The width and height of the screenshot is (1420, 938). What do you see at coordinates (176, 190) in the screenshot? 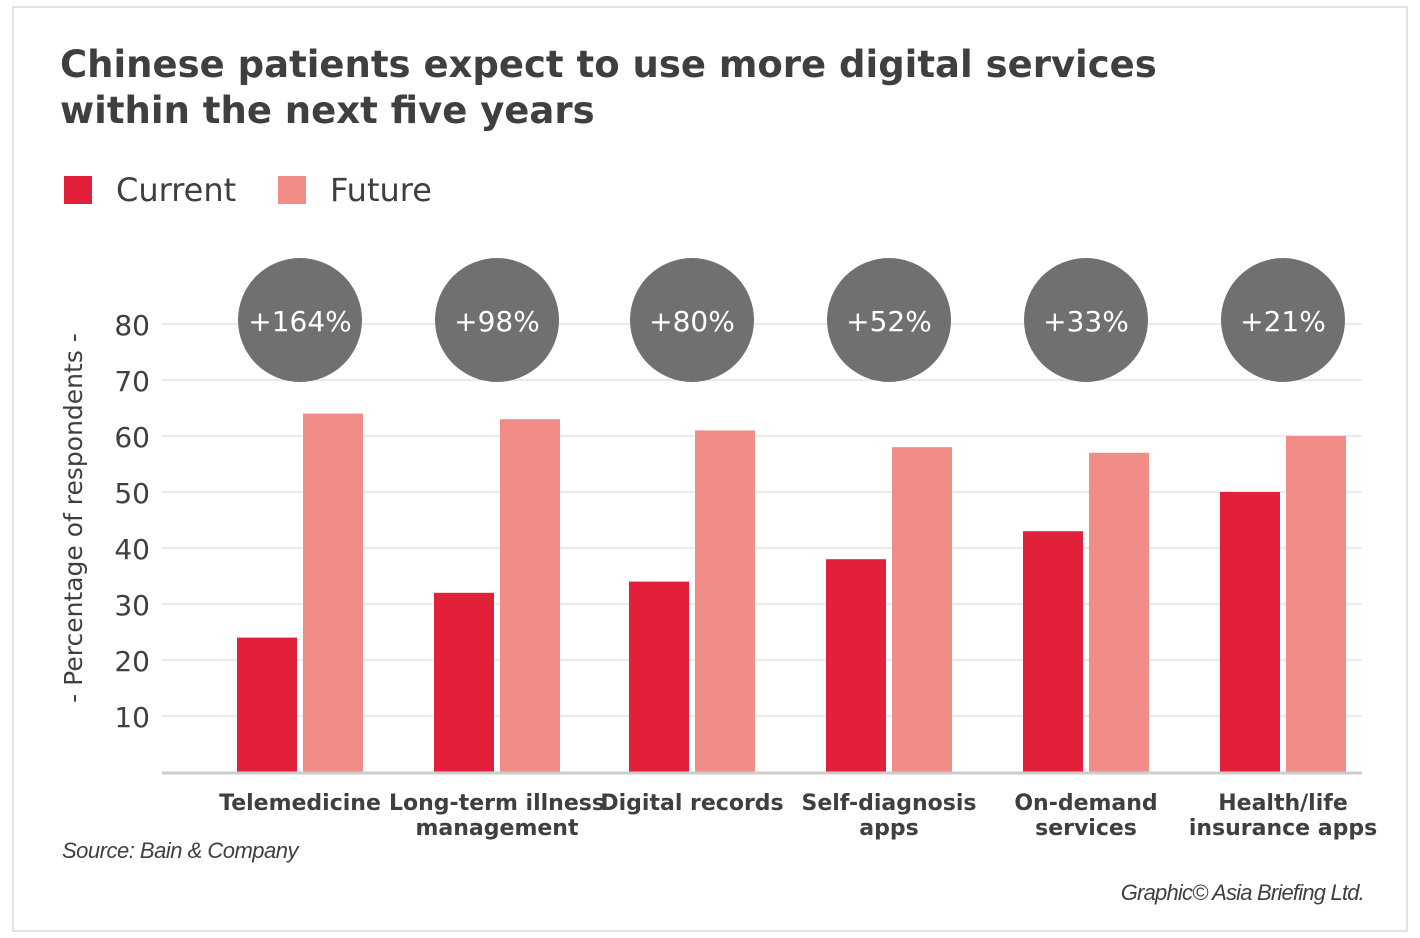
I see `legend-label-current: Current` at bounding box center [176, 190].